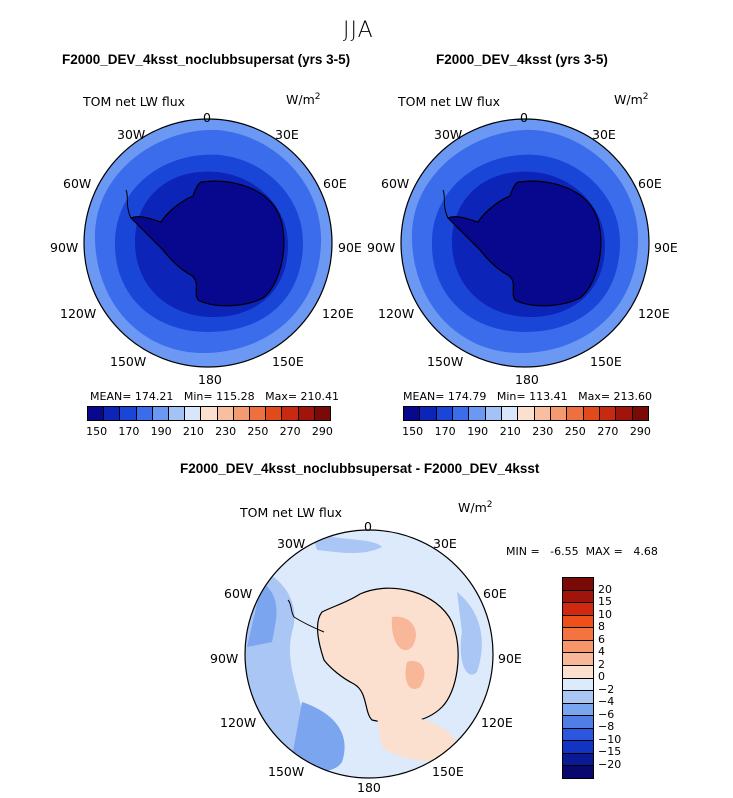 Image resolution: width=733 pixels, height=798 pixels. Describe the element at coordinates (495, 593) in the screenshot. I see `panel-3-lon-60e: 60E` at that location.